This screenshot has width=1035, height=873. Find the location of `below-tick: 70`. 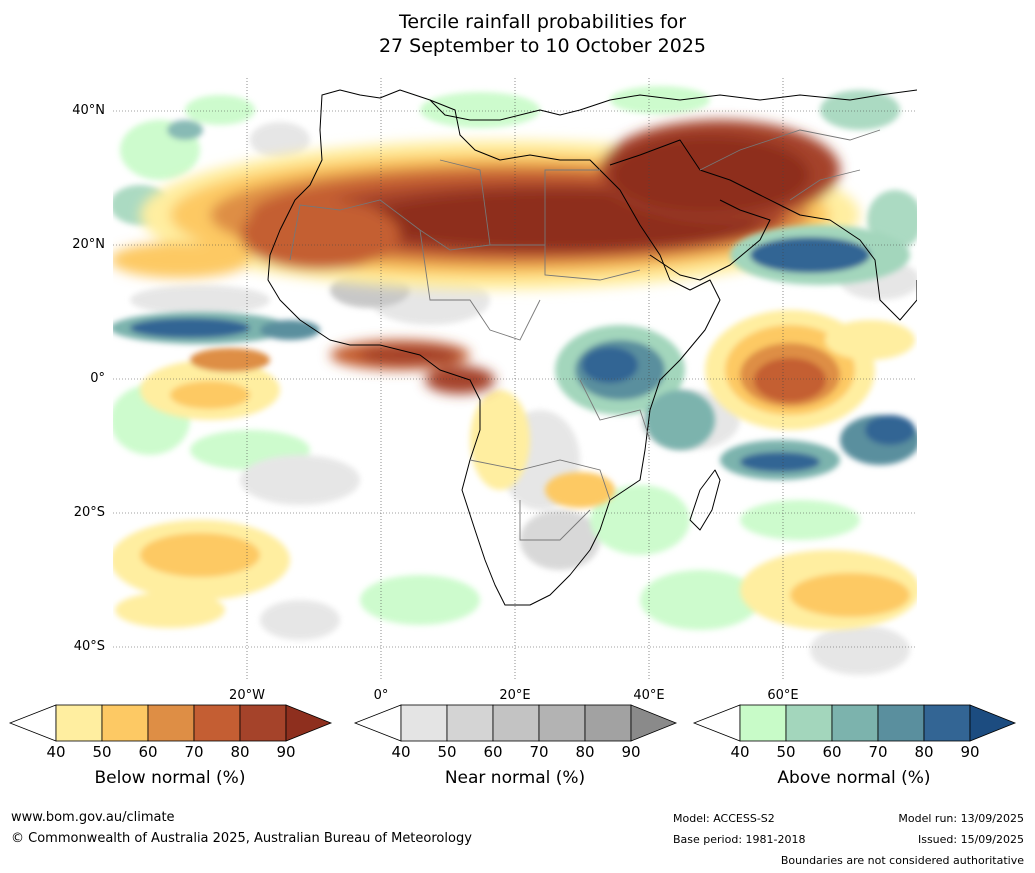

below-tick: 70 is located at coordinates (194, 752).